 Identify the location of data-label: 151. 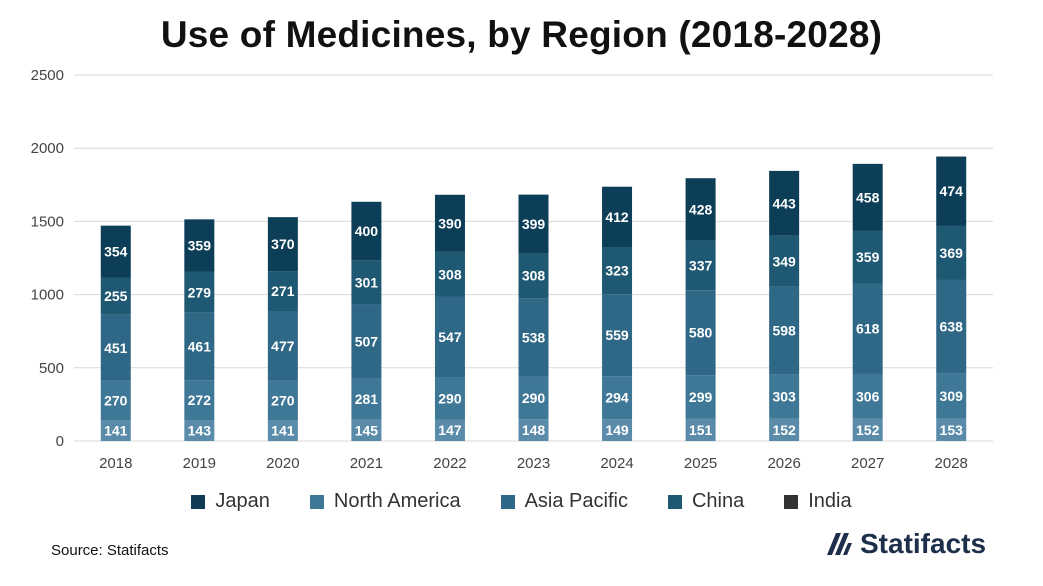
(701, 430).